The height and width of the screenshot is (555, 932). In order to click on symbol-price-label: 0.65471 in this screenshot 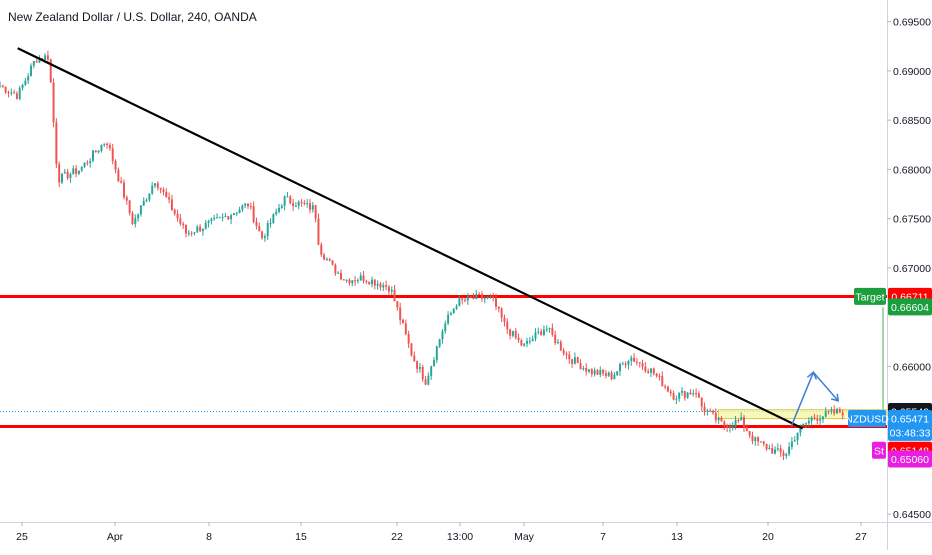, I will do `click(910, 419)`.